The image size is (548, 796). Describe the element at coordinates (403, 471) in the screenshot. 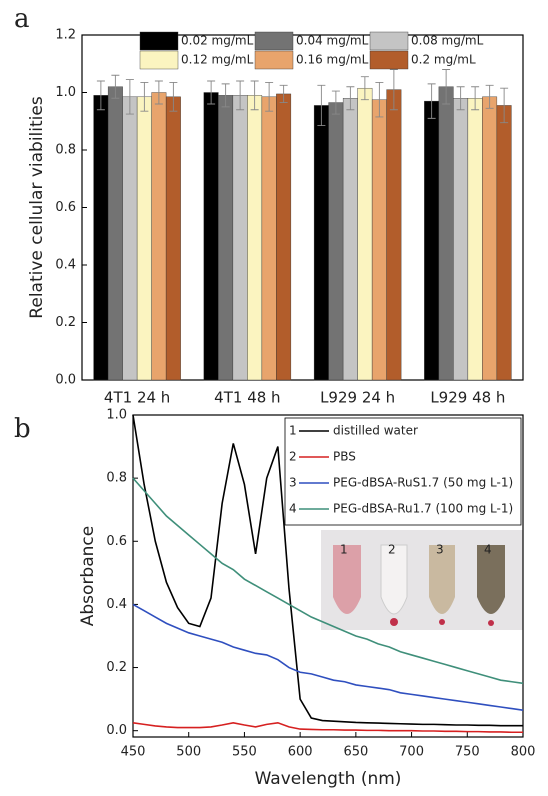

I see `legend-box` at that location.